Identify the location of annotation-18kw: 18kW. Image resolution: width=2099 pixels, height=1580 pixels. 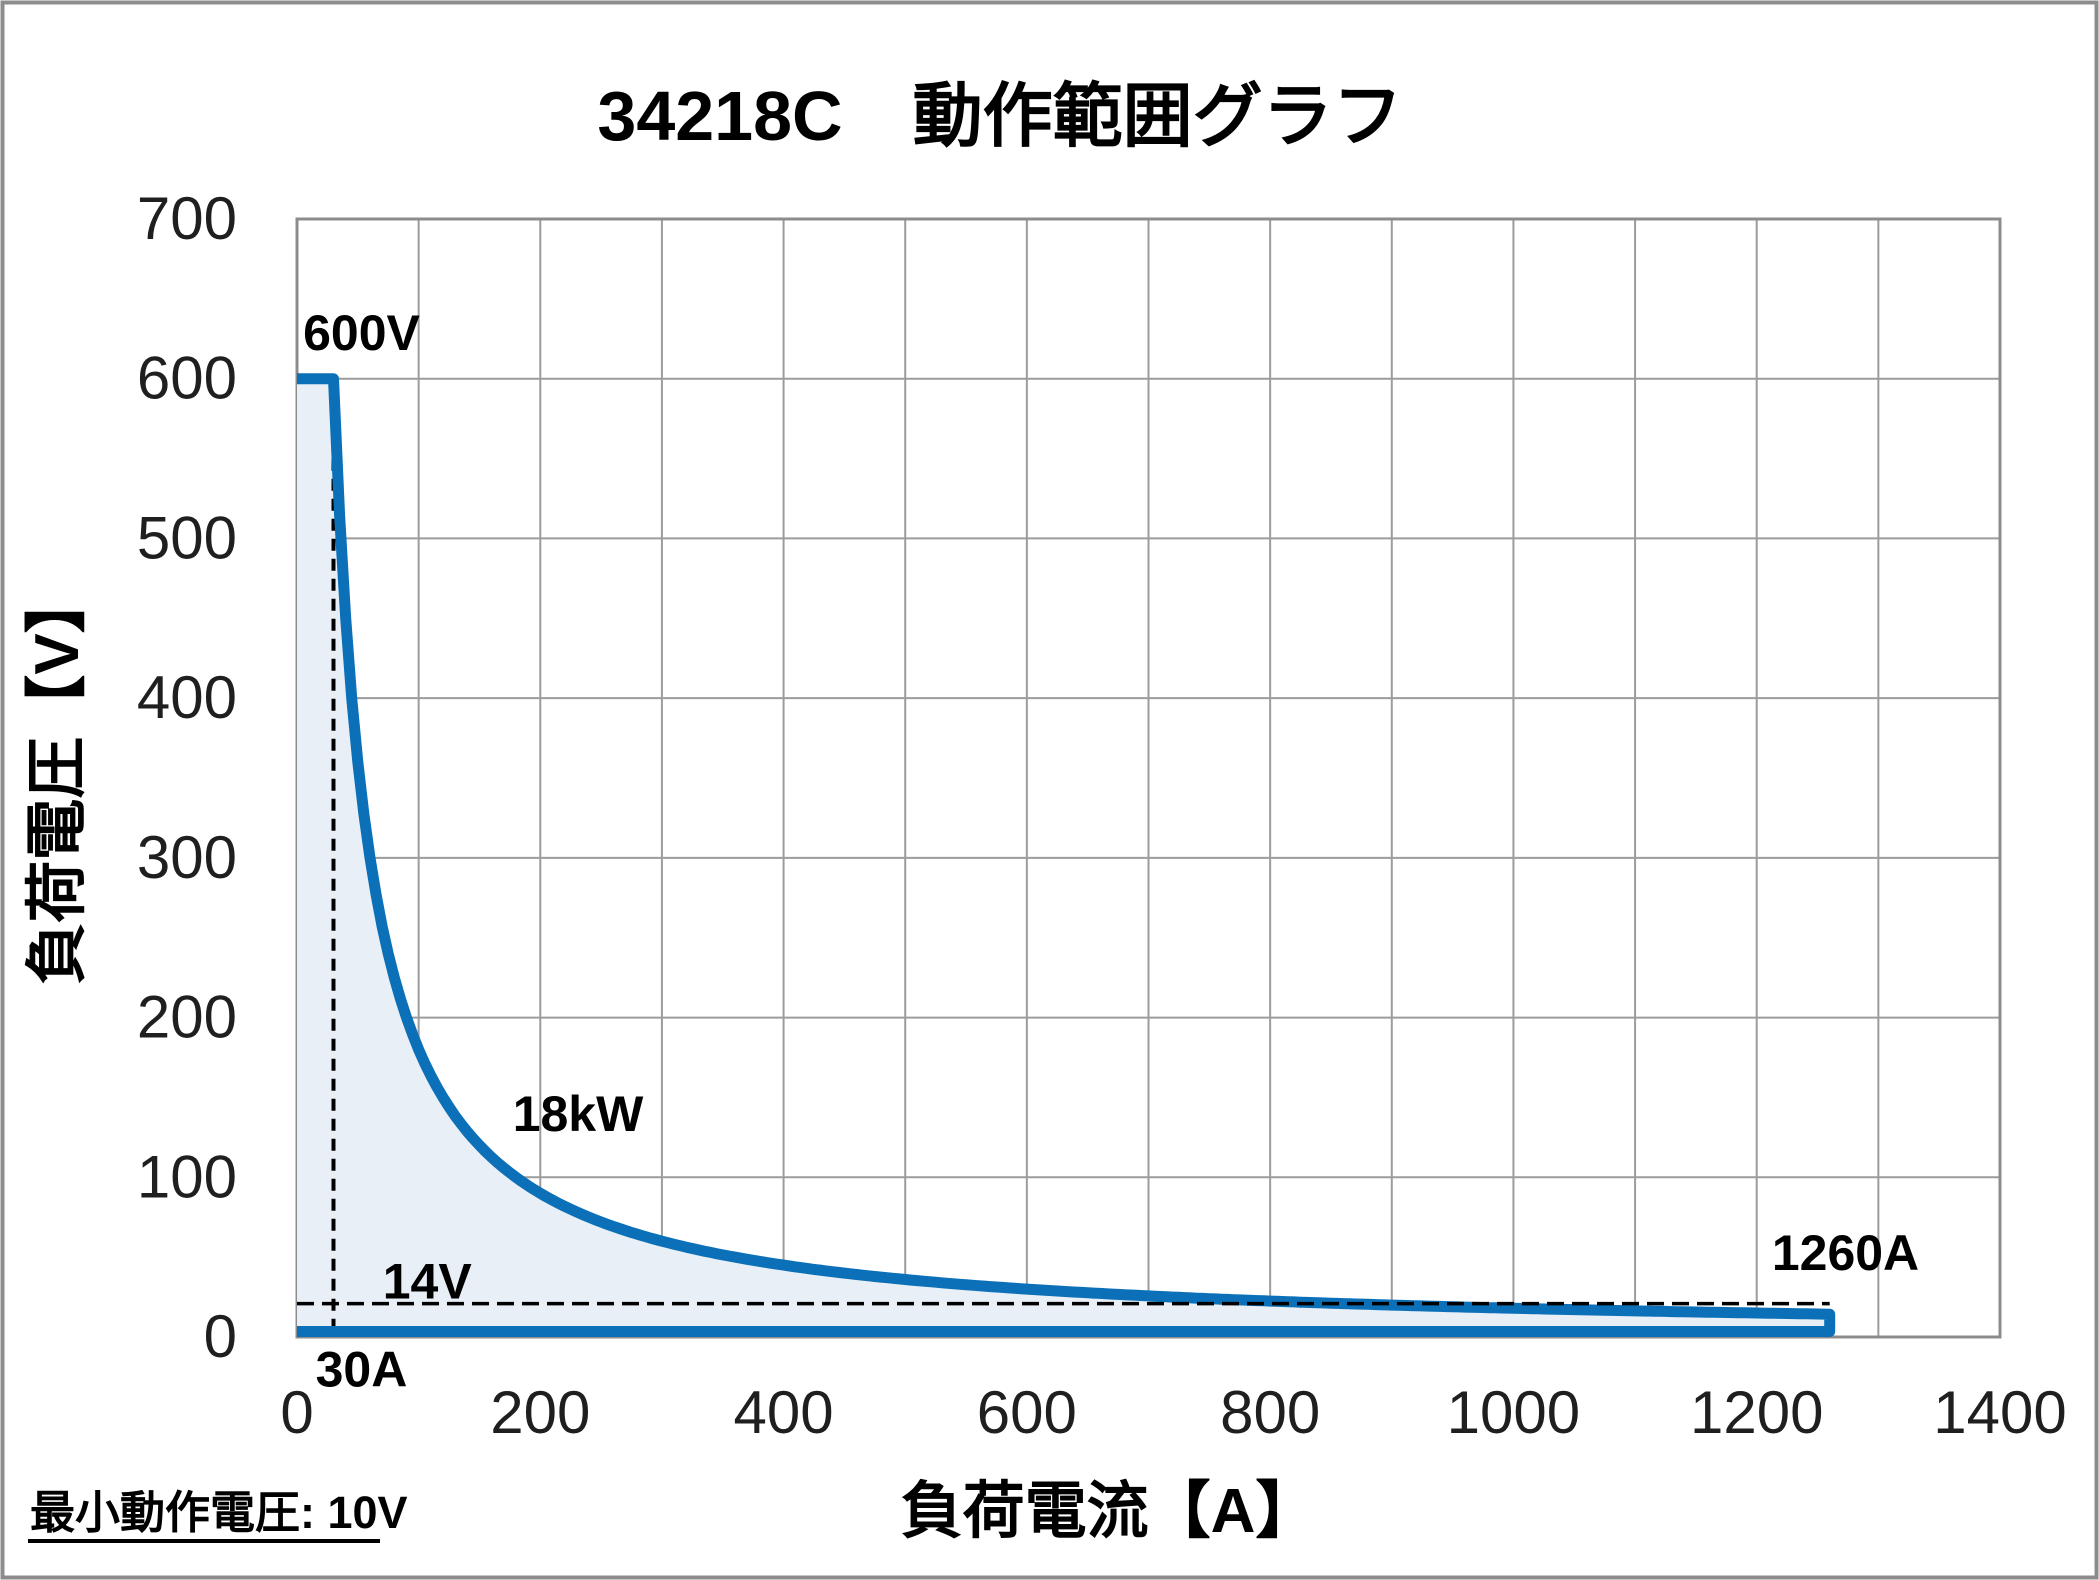
(578, 1114).